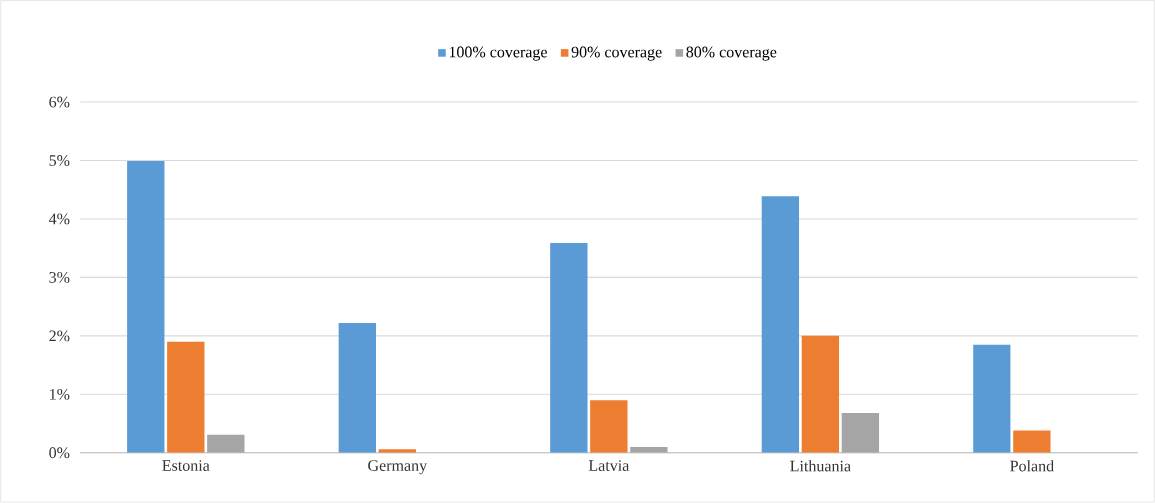 This screenshot has width=1155, height=503. What do you see at coordinates (59, 219) in the screenshot?
I see `y-tick-label: 4%` at bounding box center [59, 219].